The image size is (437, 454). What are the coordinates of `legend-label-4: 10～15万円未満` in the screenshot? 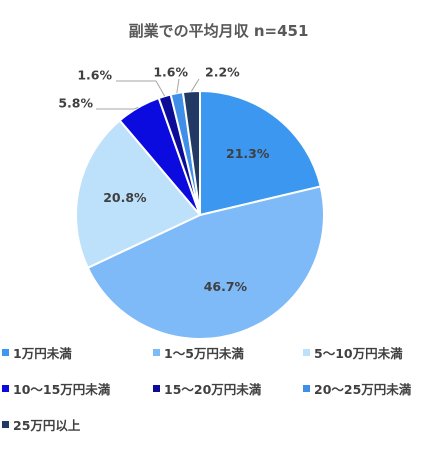 It's located at (62, 389).